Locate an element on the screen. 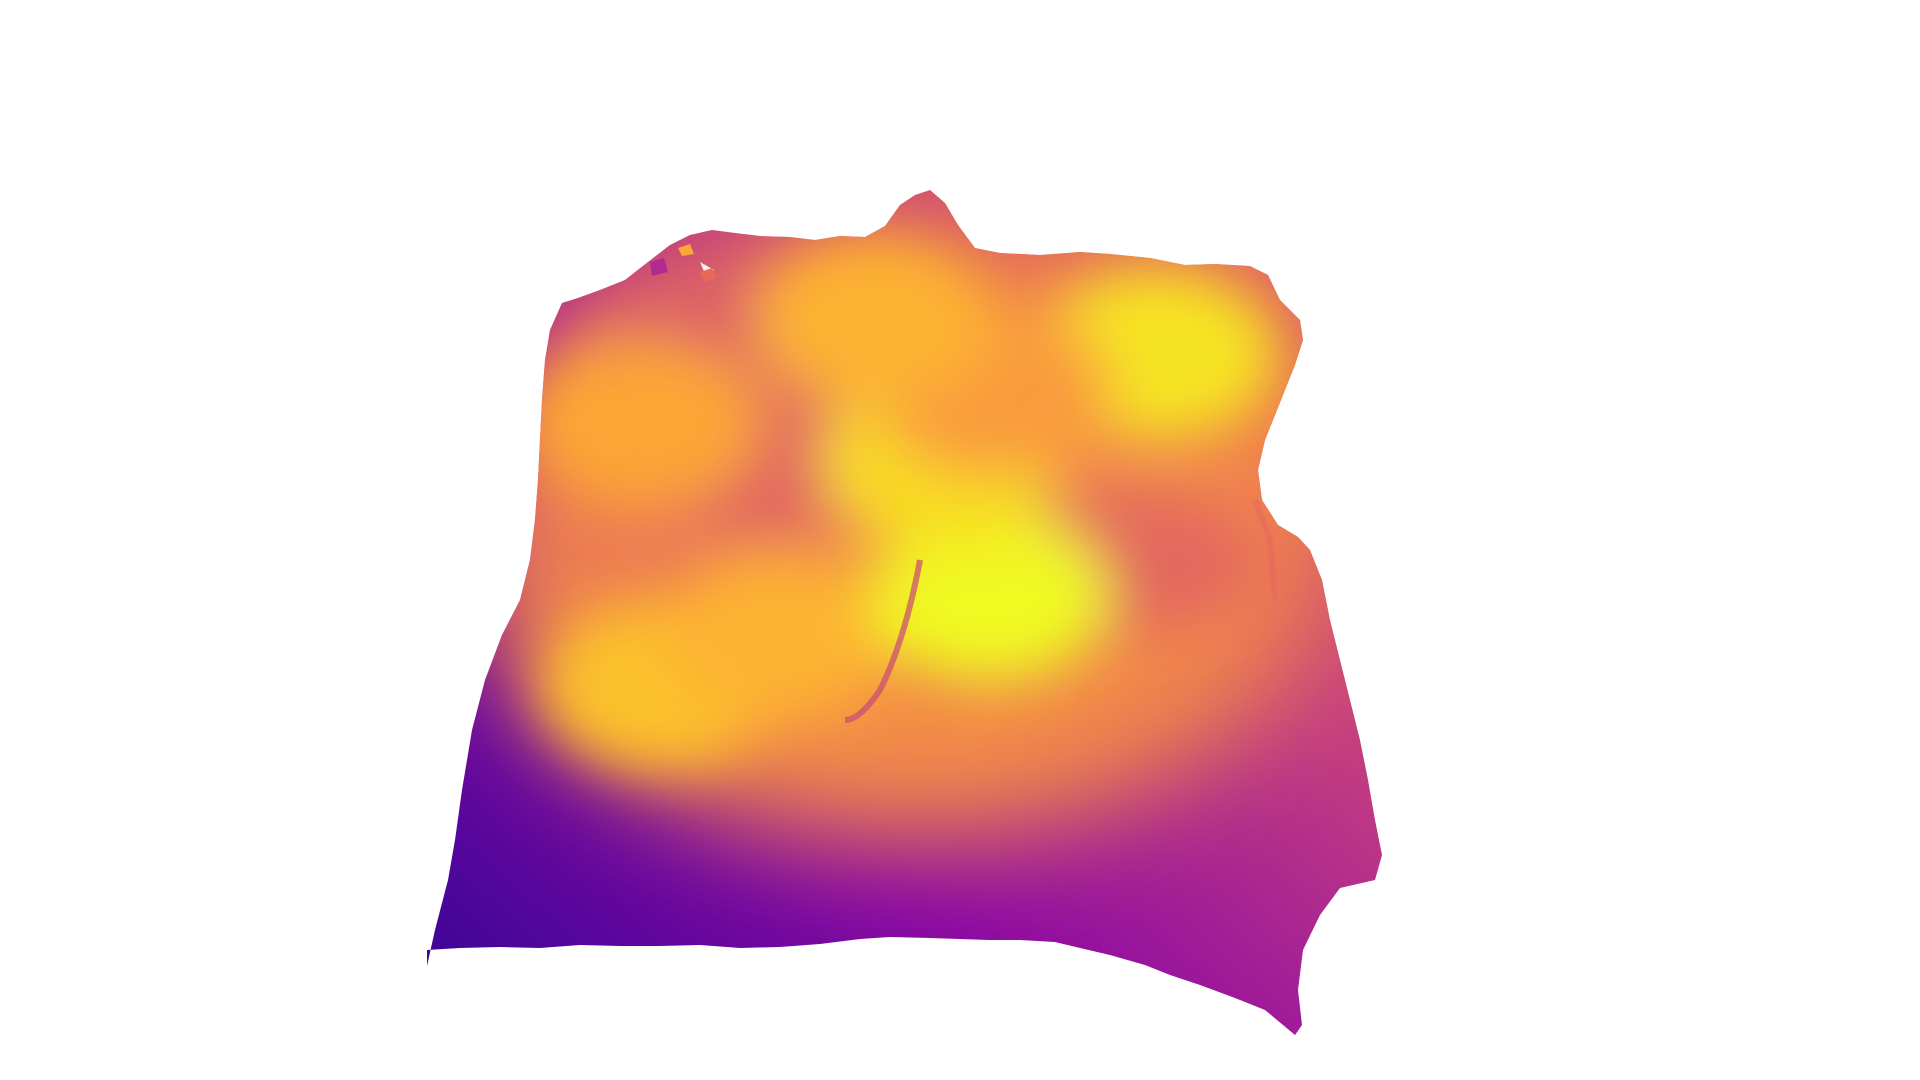  surface-fold-line is located at coordinates (883, 641).